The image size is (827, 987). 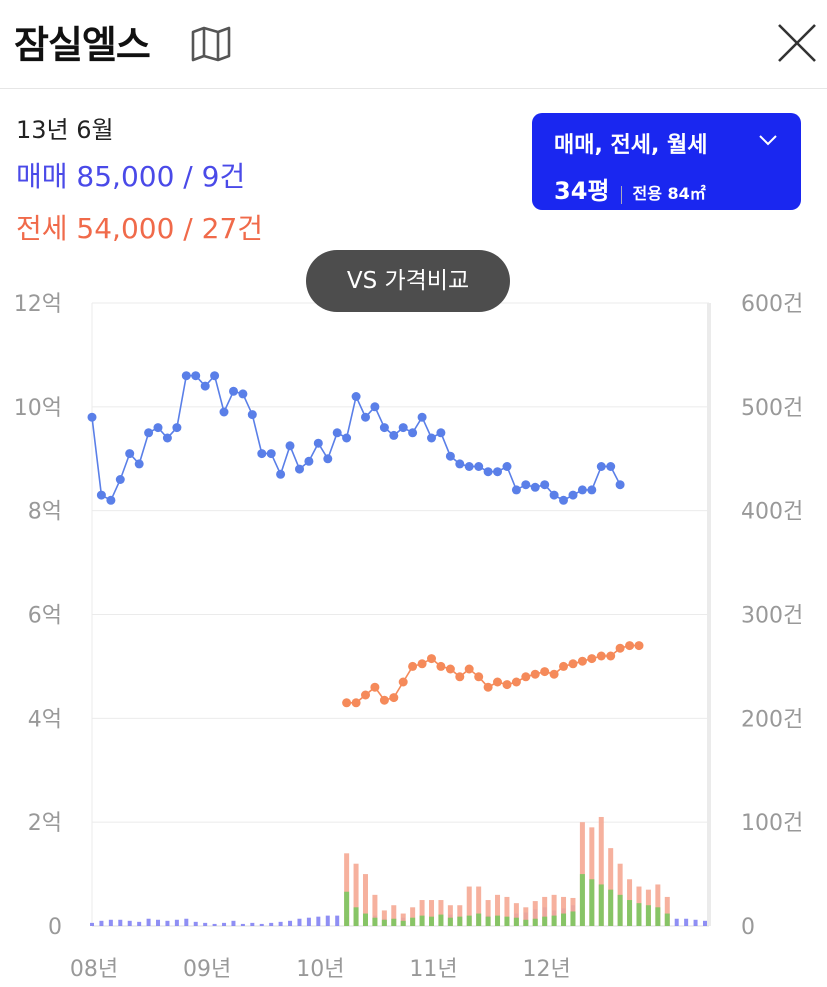 What do you see at coordinates (772, 616) in the screenshot?
I see `y-right-tick-label: 300건` at bounding box center [772, 616].